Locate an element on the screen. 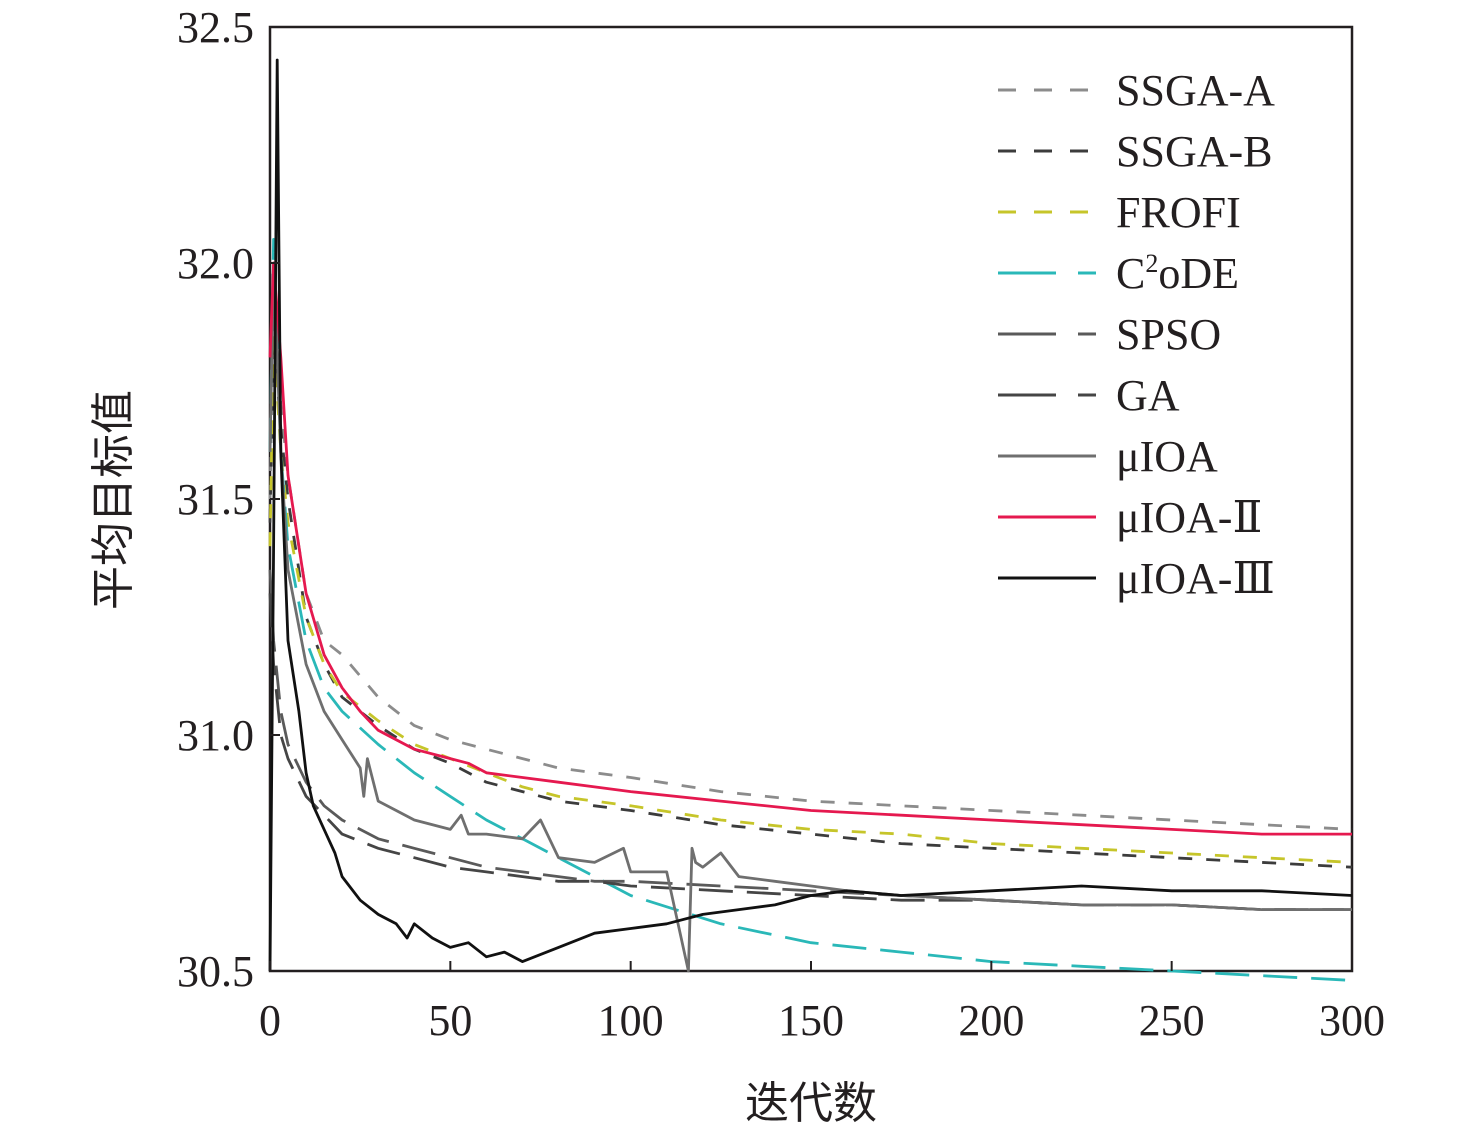 Image resolution: width=1476 pixels, height=1136 pixels. y-tick-label-4: 32.5 is located at coordinates (215, 27).